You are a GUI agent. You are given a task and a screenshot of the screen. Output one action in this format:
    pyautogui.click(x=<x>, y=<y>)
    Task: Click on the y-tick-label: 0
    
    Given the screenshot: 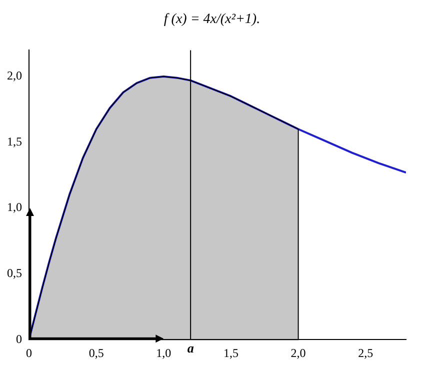 What is the action you would take?
    pyautogui.click(x=19, y=339)
    